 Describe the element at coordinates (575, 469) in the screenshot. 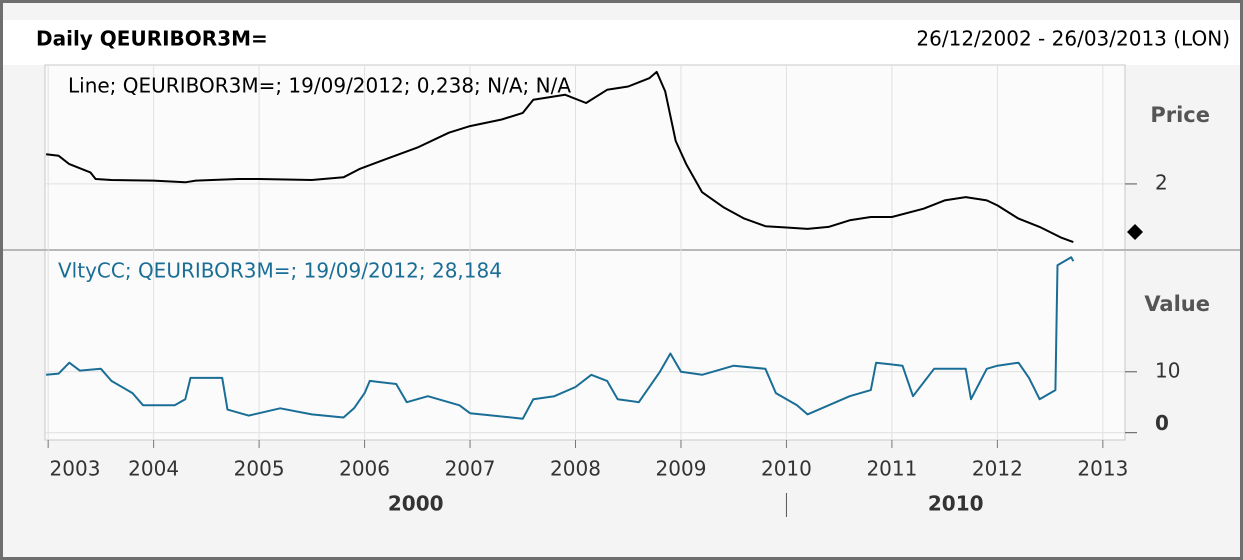

I see `x-tick-label: 2008` at that location.